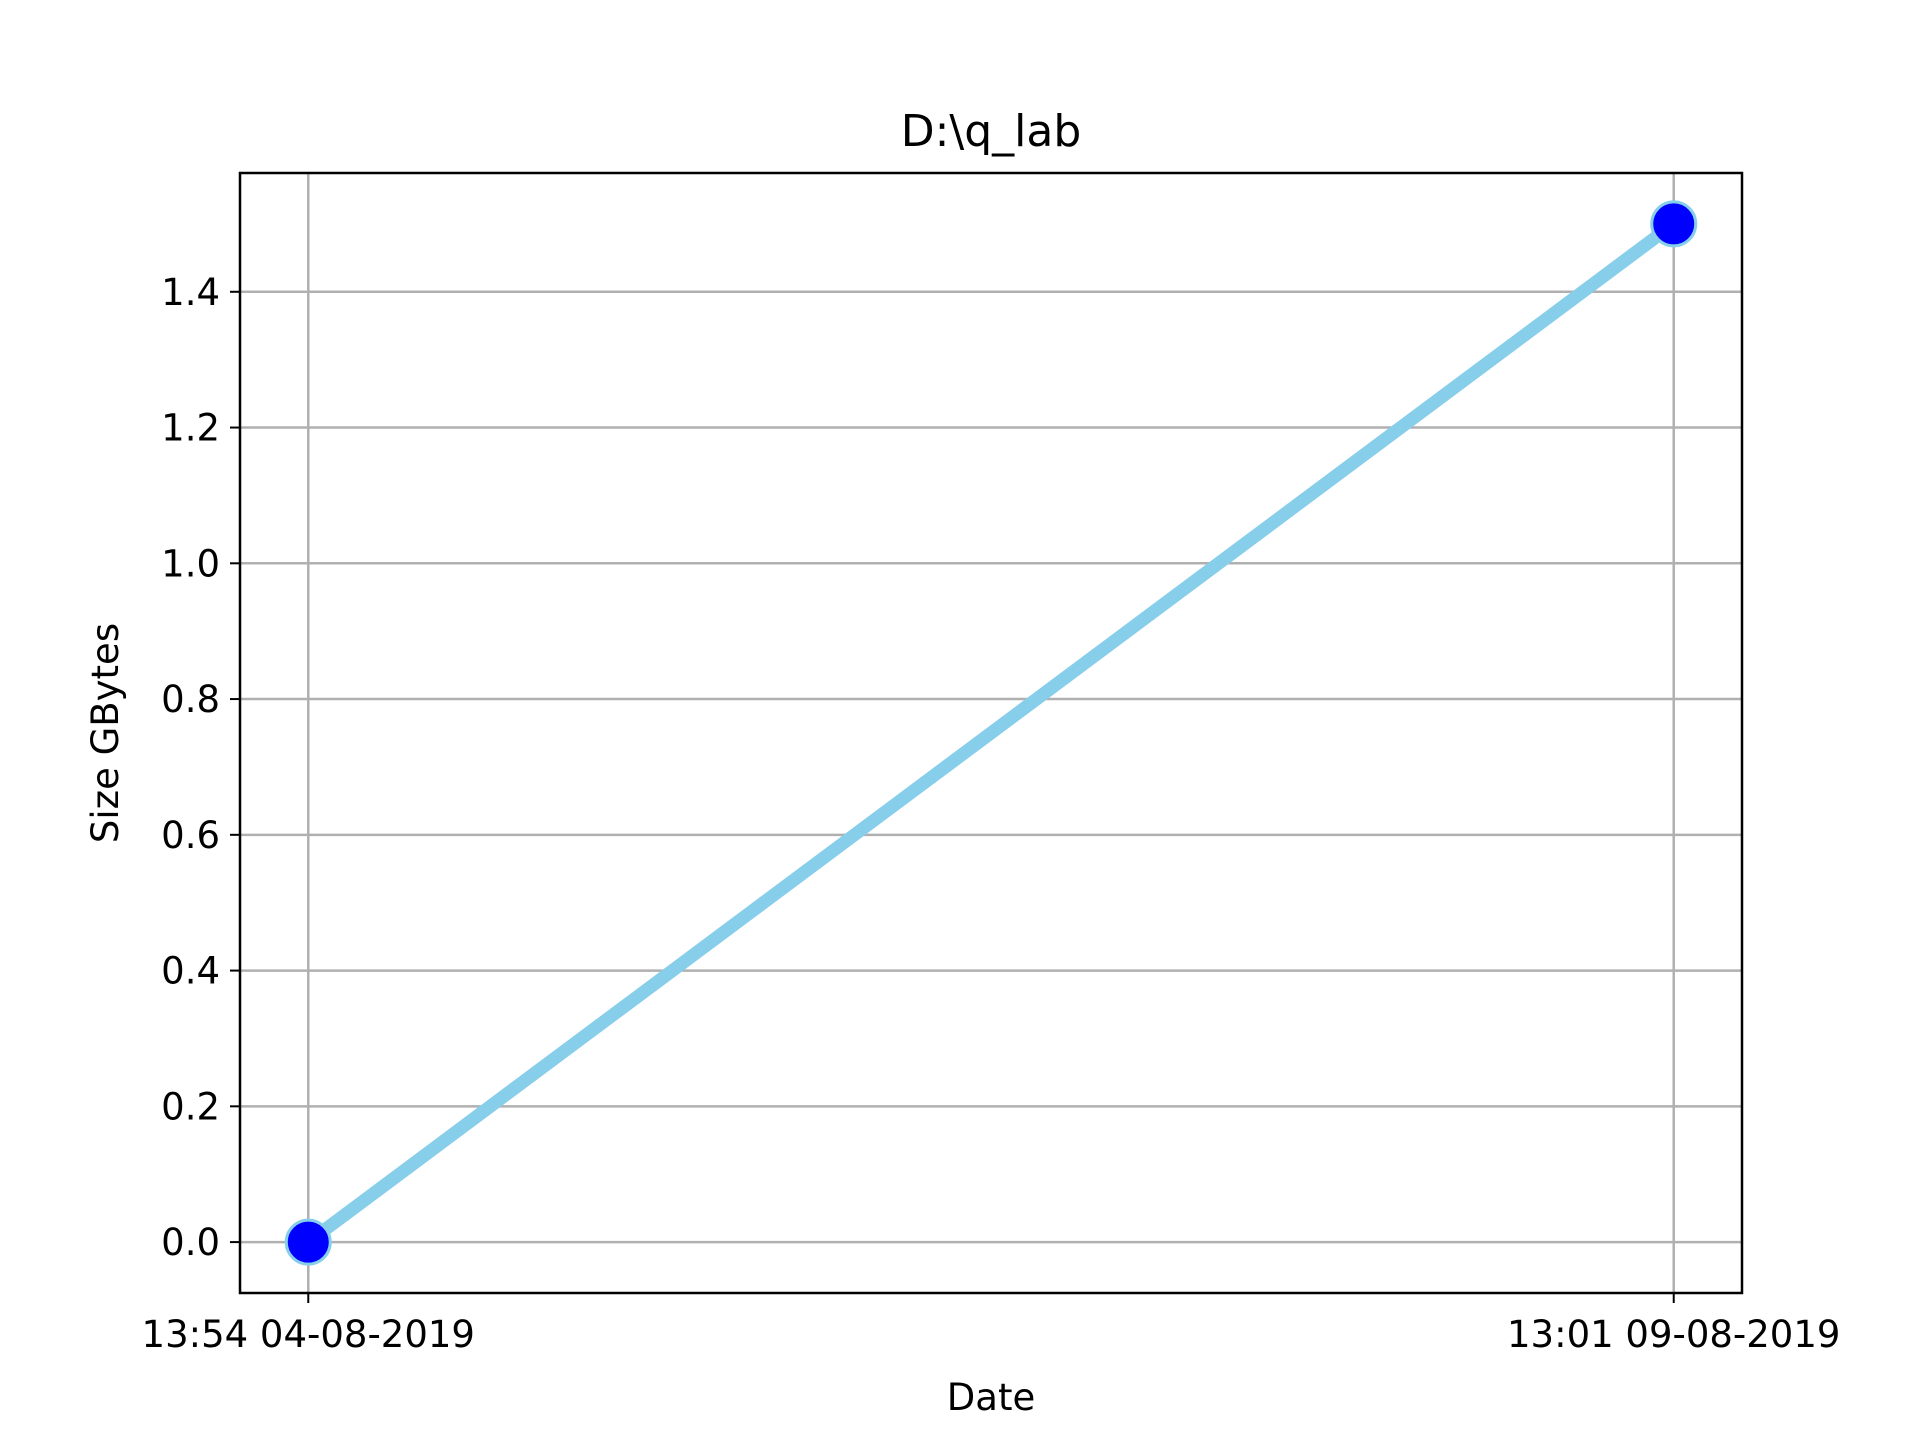  Describe the element at coordinates (190, 292) in the screenshot. I see `y-tick-label: 1.4` at that location.